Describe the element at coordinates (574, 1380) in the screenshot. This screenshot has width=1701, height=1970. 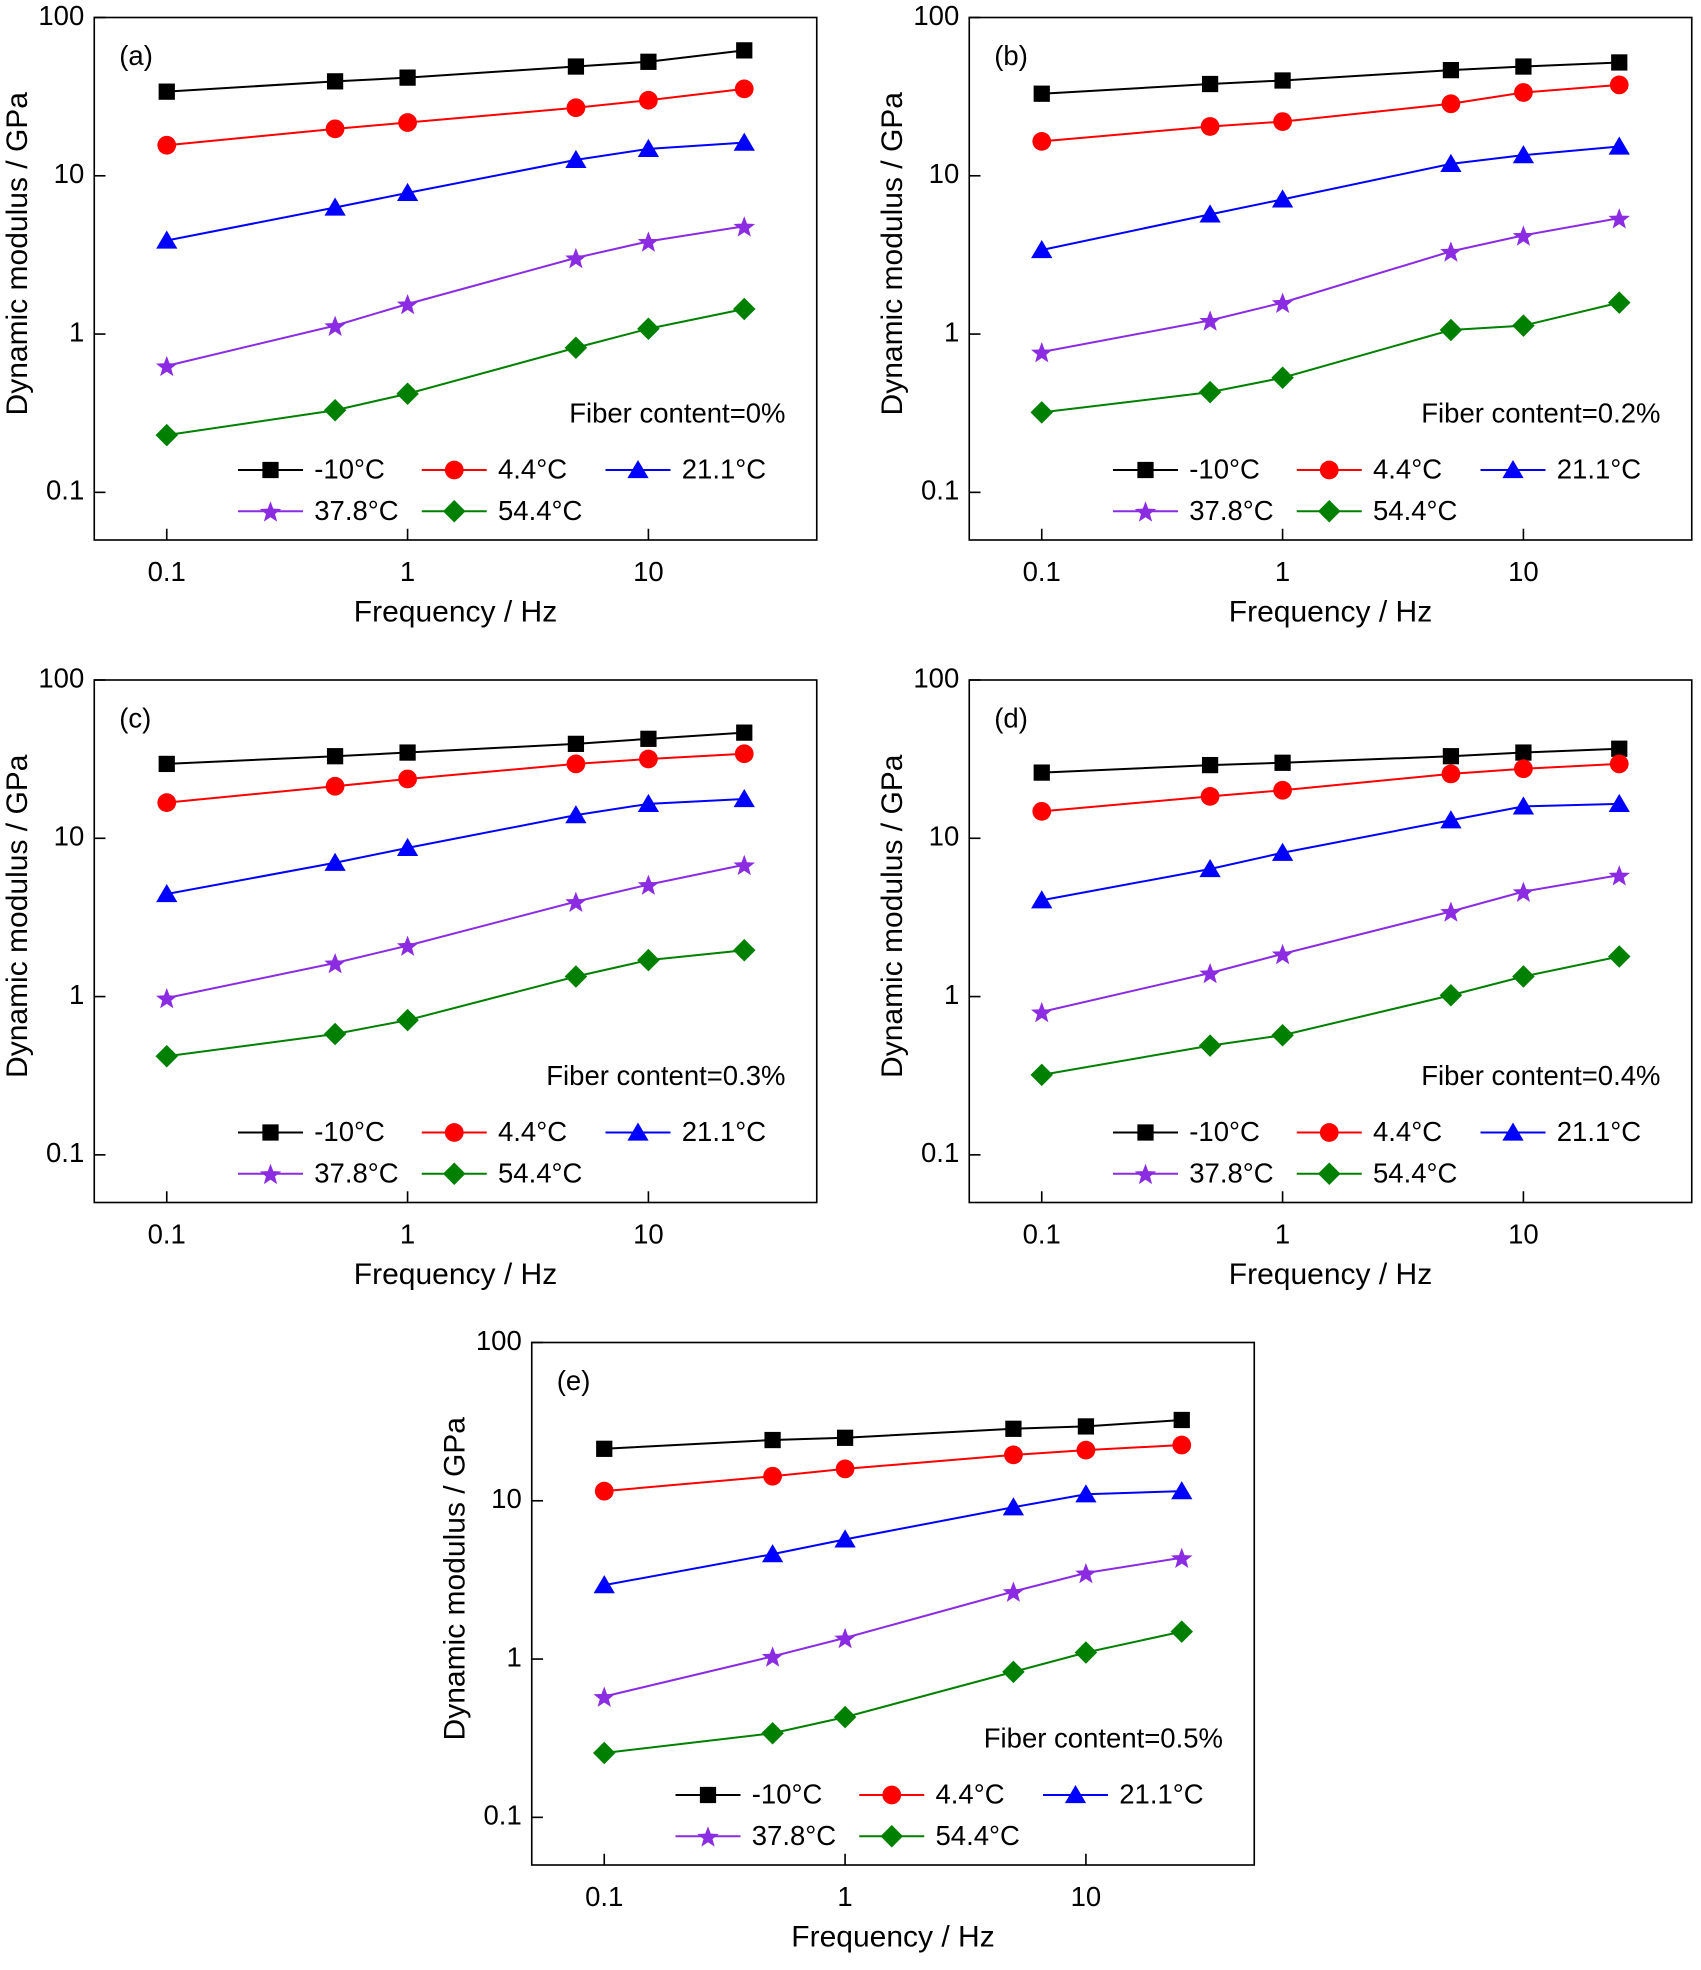
I see `panel-label: (e)` at that location.